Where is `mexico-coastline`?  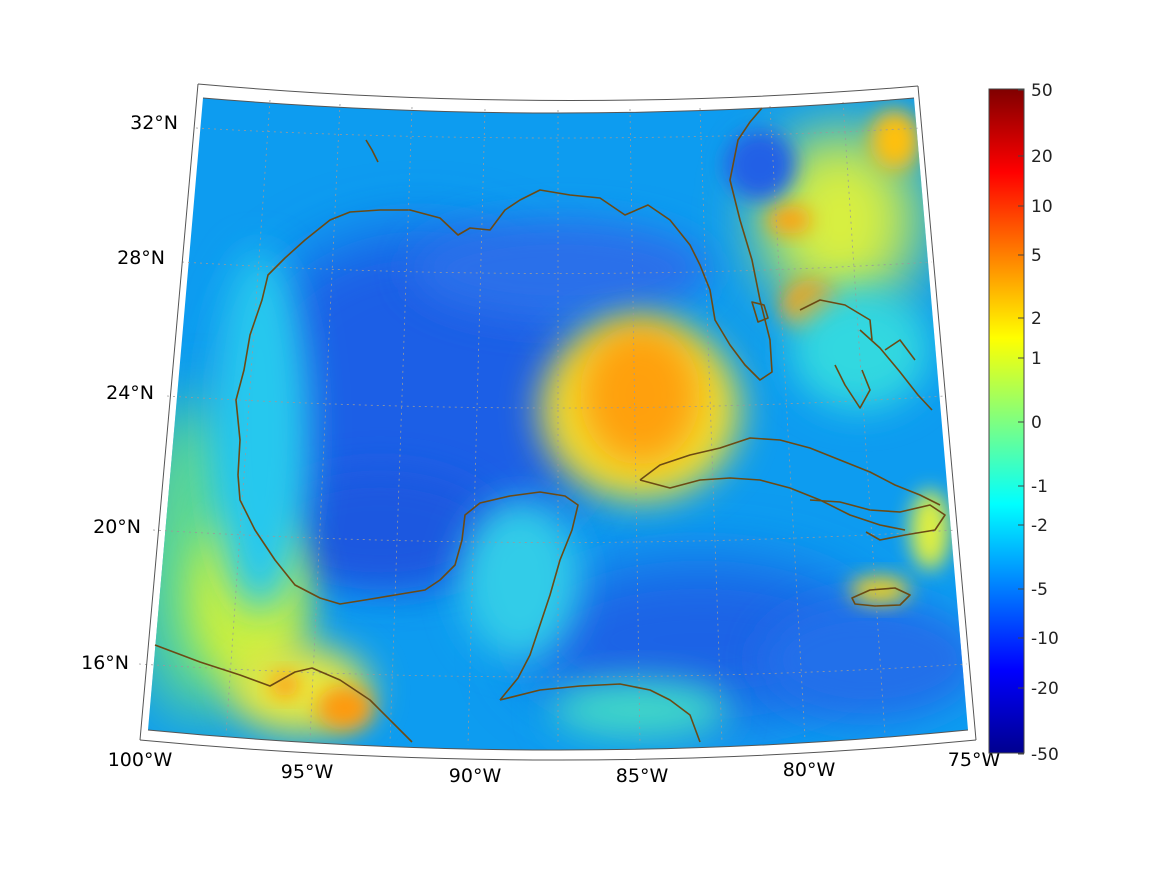 mexico-coastline is located at coordinates (408, 587).